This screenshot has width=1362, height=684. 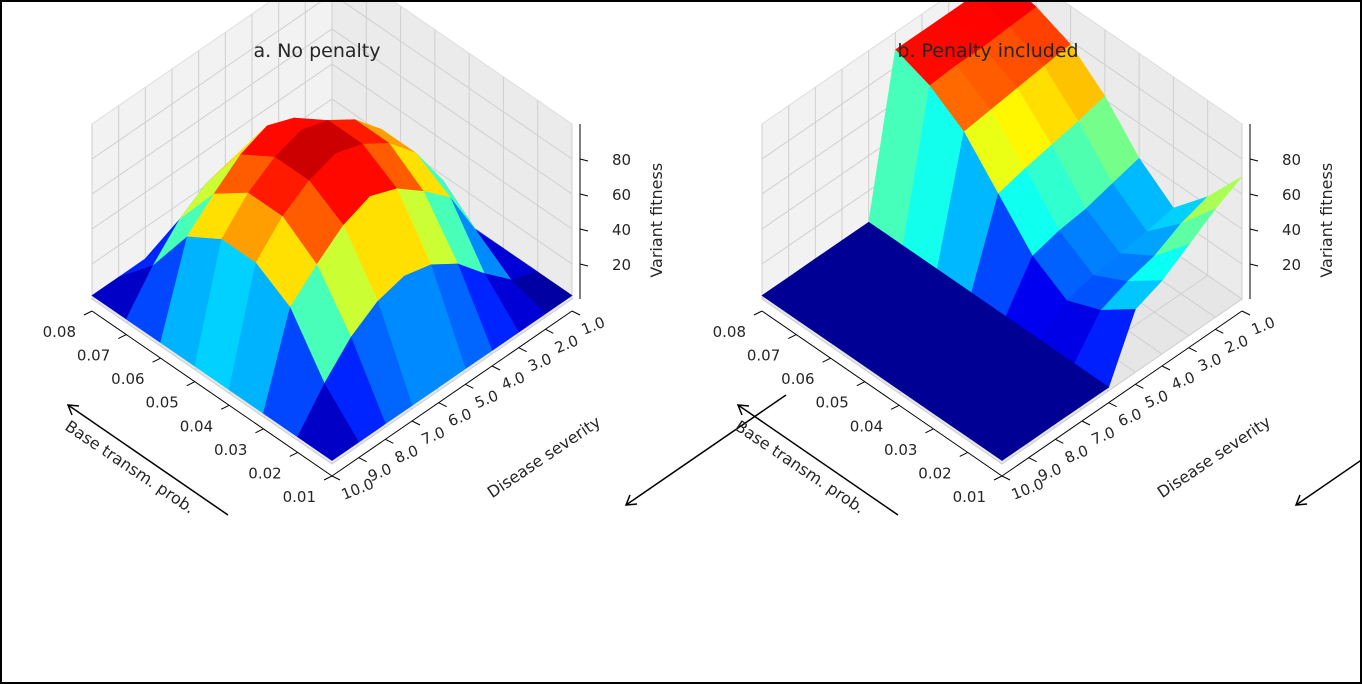 I want to click on plot-title: b. Penalty included, so click(x=987, y=51).